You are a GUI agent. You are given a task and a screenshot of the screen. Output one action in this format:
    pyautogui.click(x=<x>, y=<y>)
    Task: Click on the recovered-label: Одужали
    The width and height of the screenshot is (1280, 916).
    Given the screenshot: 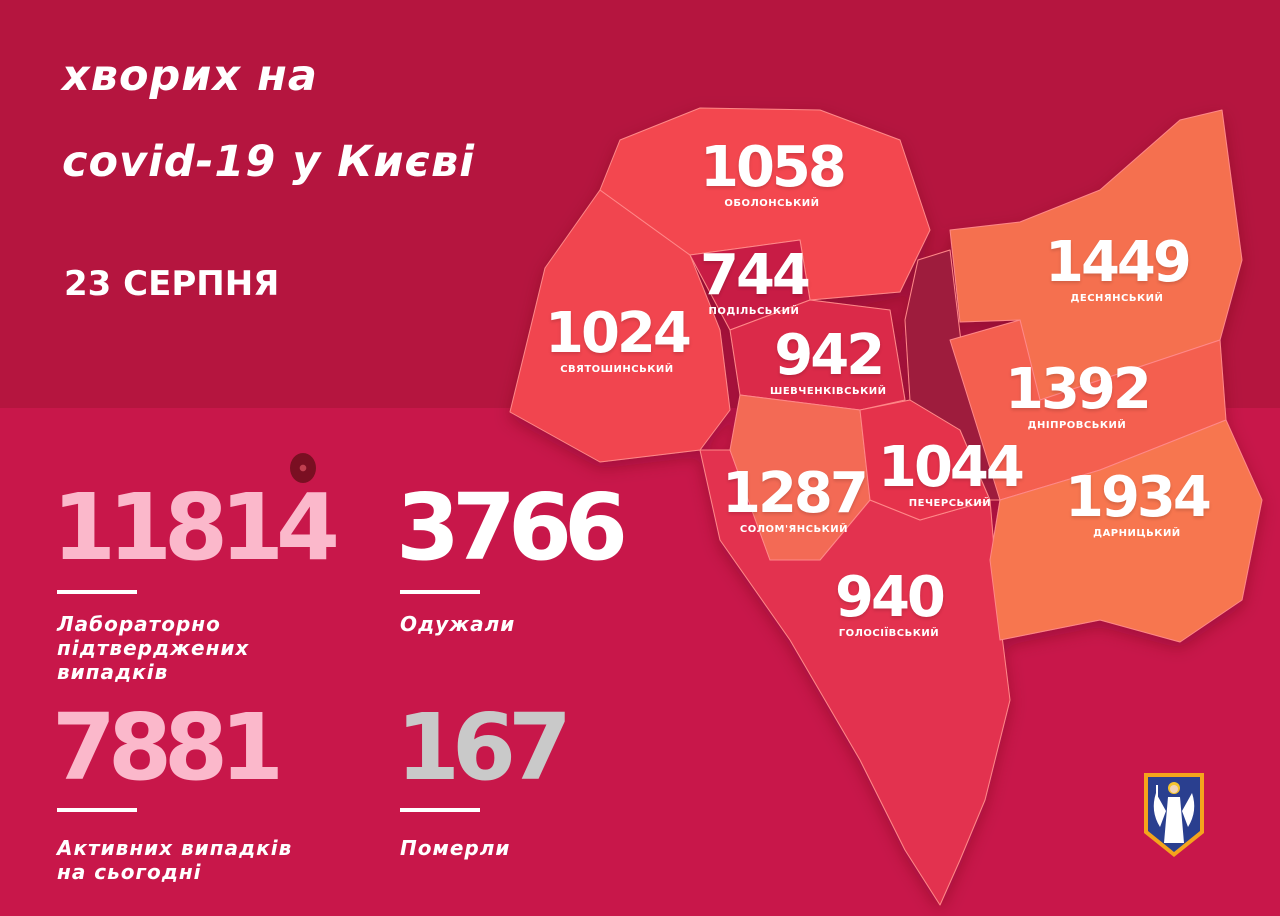 What is the action you would take?
    pyautogui.click(x=458, y=624)
    